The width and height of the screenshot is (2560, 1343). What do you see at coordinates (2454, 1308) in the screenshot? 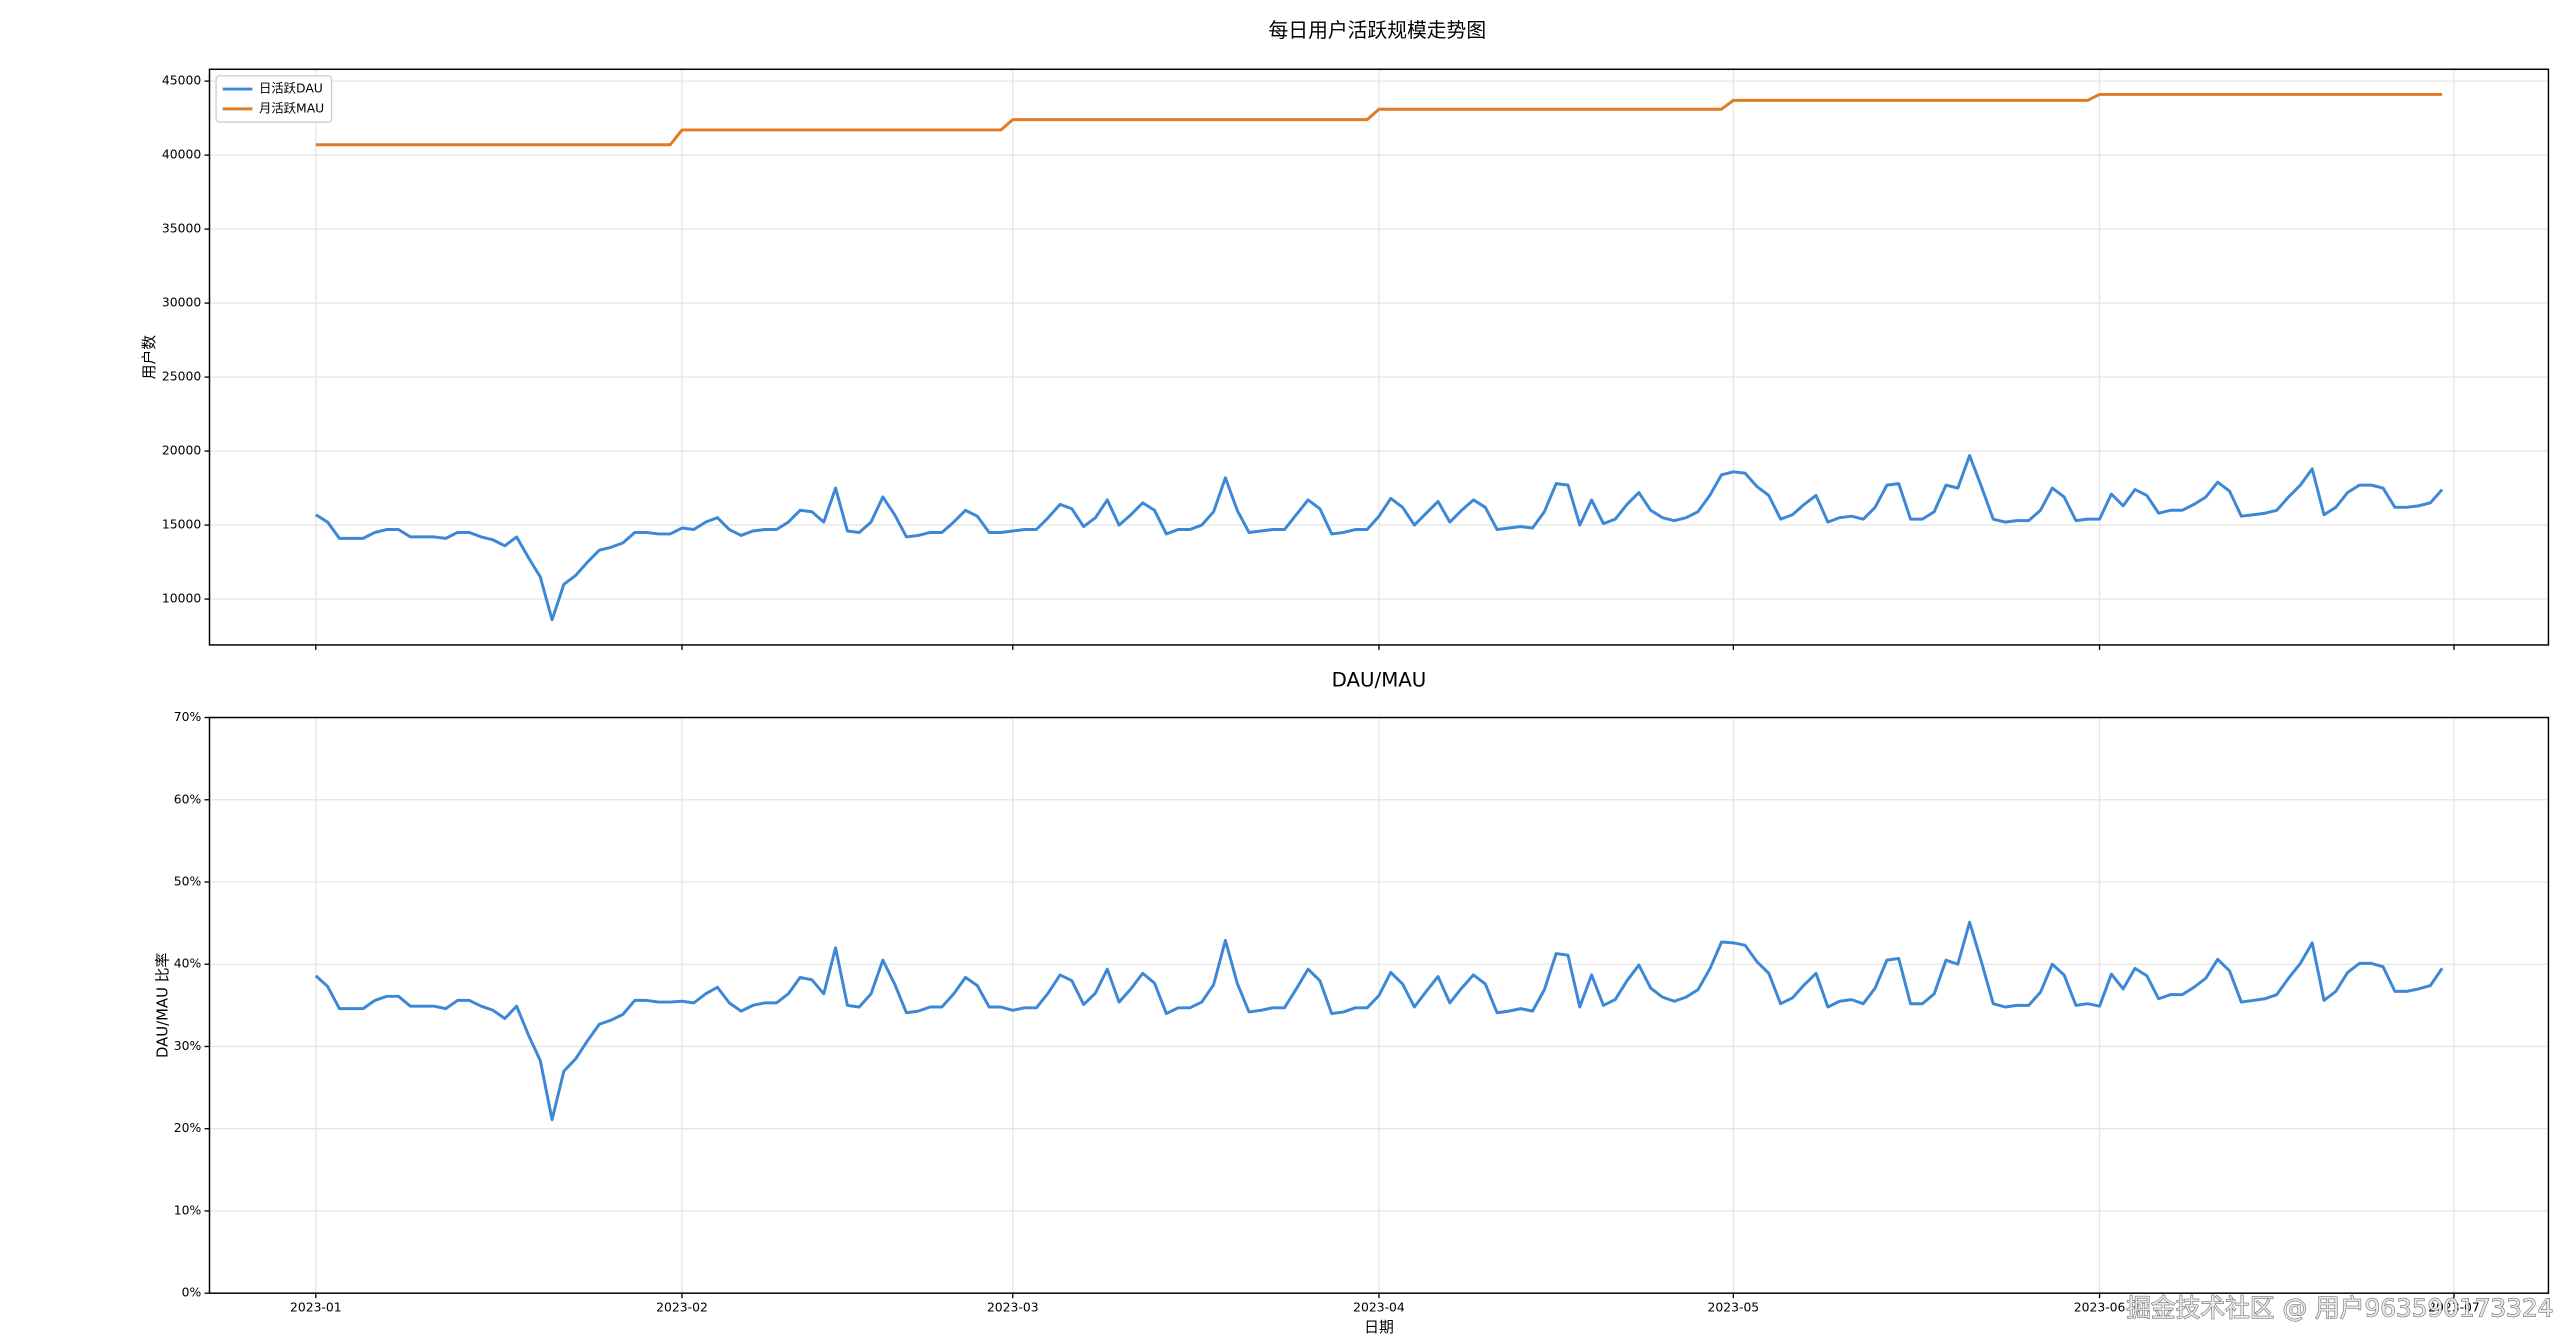
I see `x-tick-label: 2023-07` at bounding box center [2454, 1308].